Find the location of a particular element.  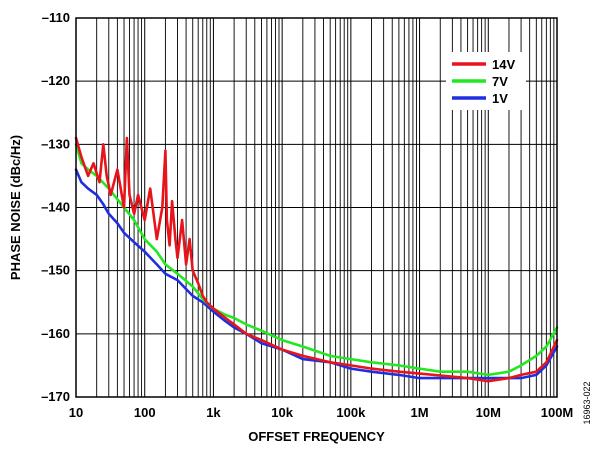

x-tick-label: 100k is located at coordinates (351, 412).